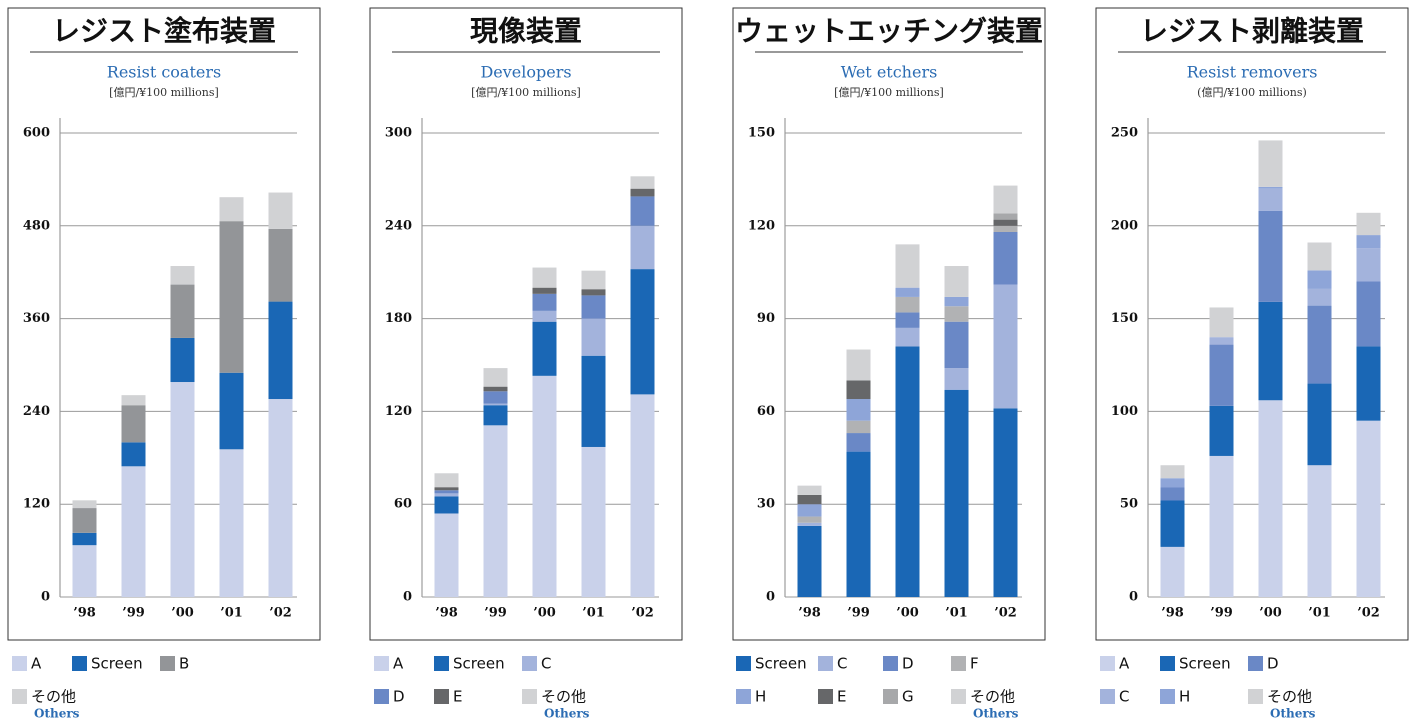 The height and width of the screenshot is (725, 1414). Describe the element at coordinates (164, 72) in the screenshot. I see `chart-subtitle: Resist coaters` at that location.